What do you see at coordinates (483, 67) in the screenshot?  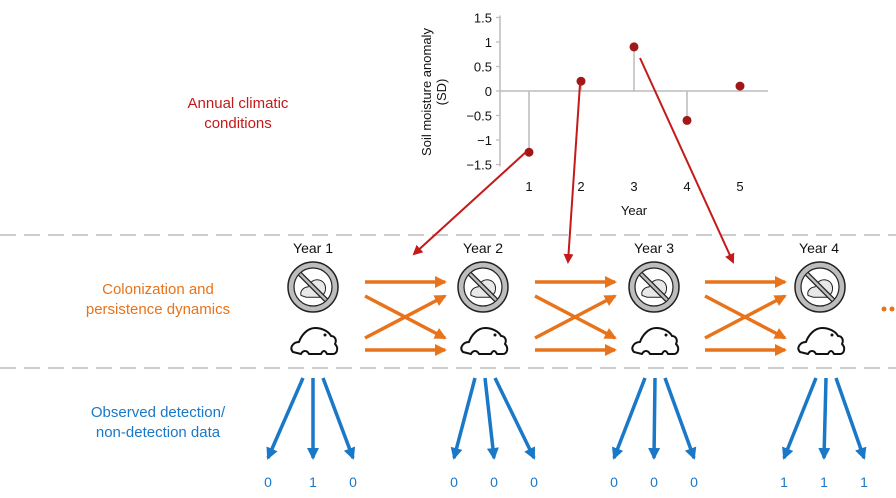 I see `y-tick-label: 0.5` at bounding box center [483, 67].